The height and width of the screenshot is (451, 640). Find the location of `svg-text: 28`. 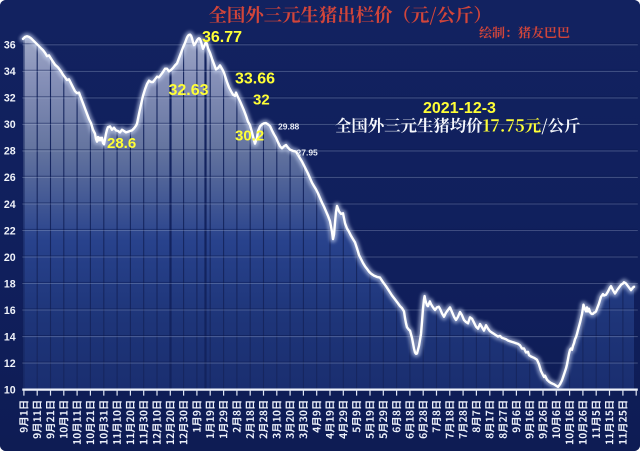

svg-text: 28 is located at coordinates (10, 152).